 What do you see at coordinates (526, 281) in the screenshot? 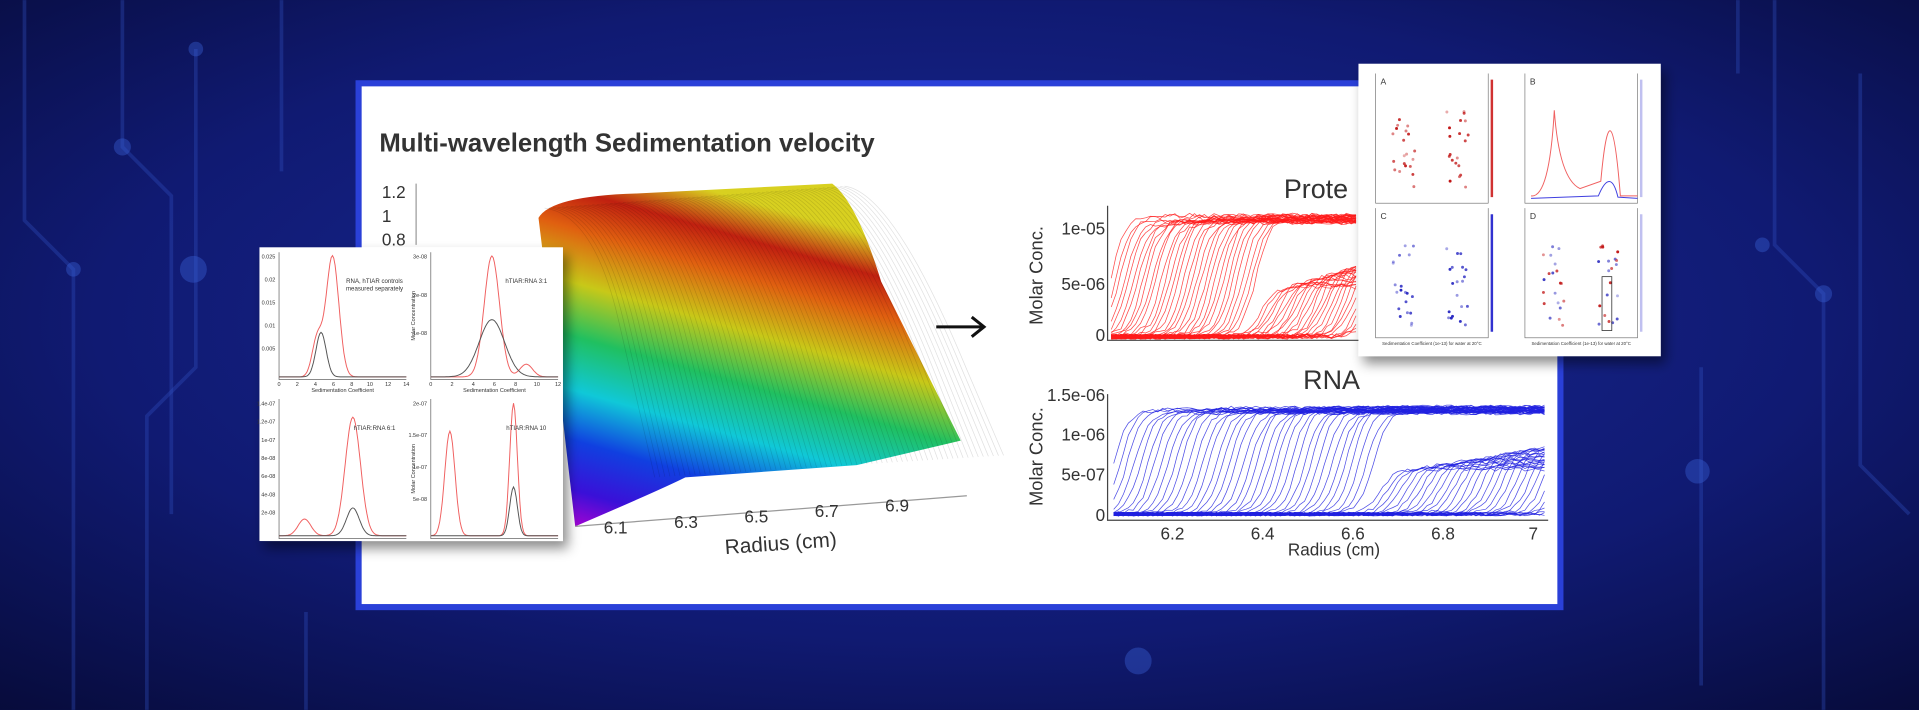
I see `annotation: hTIAR:RNA 3:1` at bounding box center [526, 281].